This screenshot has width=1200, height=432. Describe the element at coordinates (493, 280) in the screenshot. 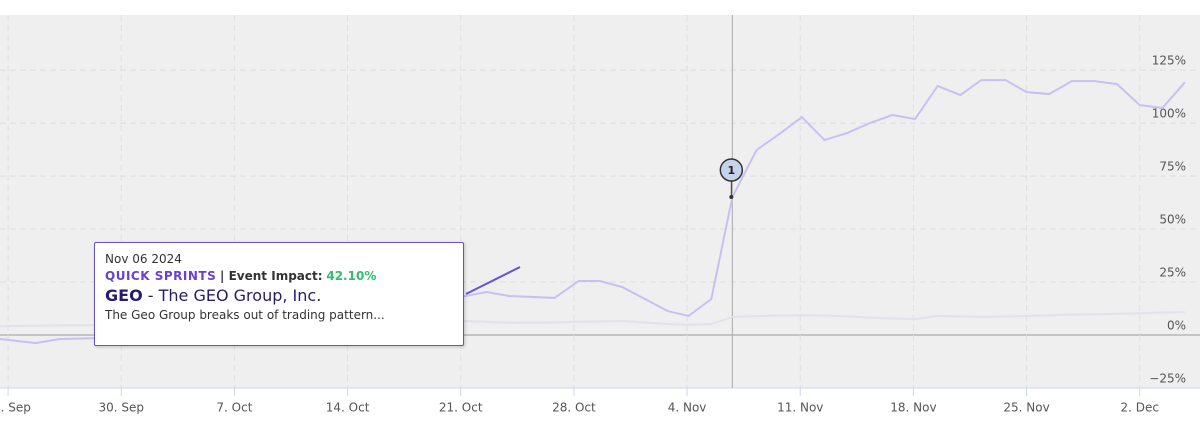

I see `tooltip-connector` at that location.